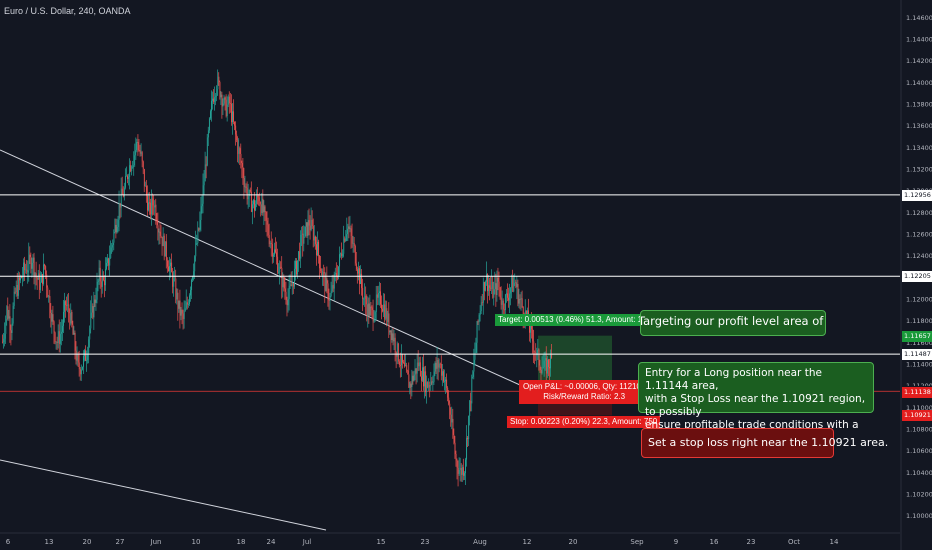 This screenshot has width=932, height=550. I want to click on y-tick-label: 1.14200, so click(919, 61).